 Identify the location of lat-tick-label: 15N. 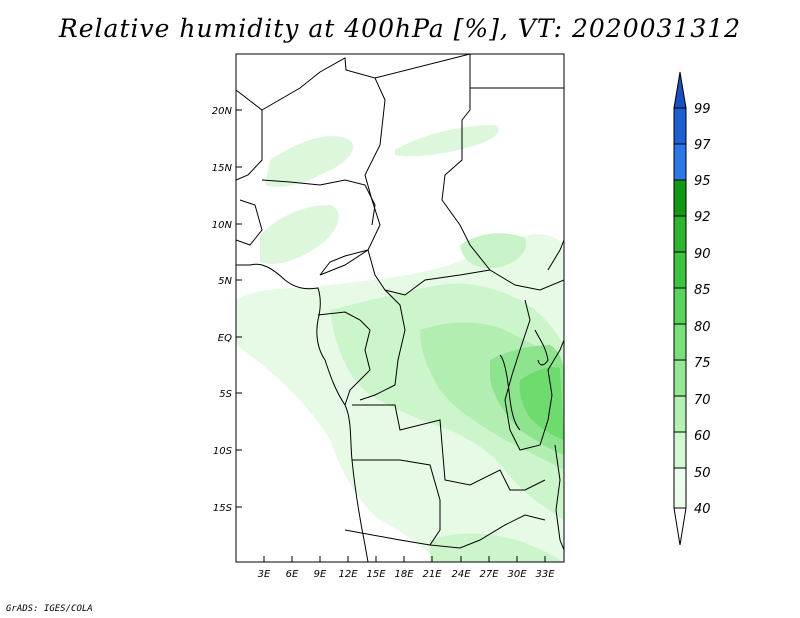
(222, 168).